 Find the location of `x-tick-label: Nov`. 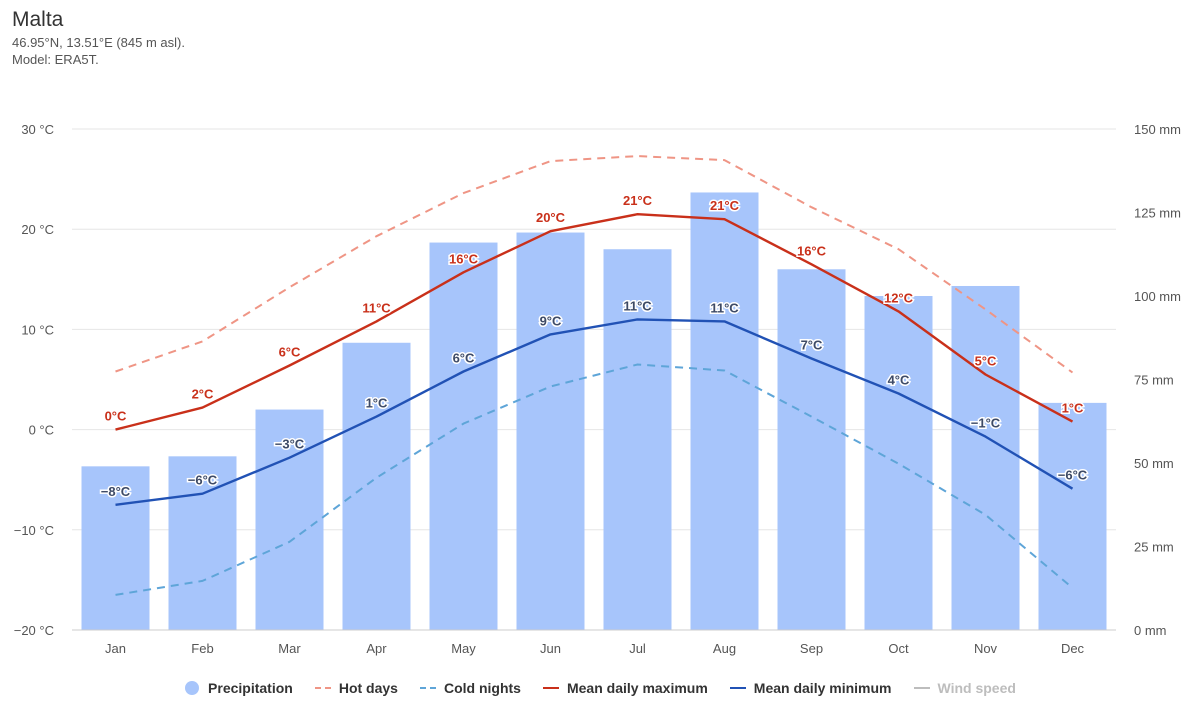

x-tick-label: Nov is located at coordinates (986, 648).